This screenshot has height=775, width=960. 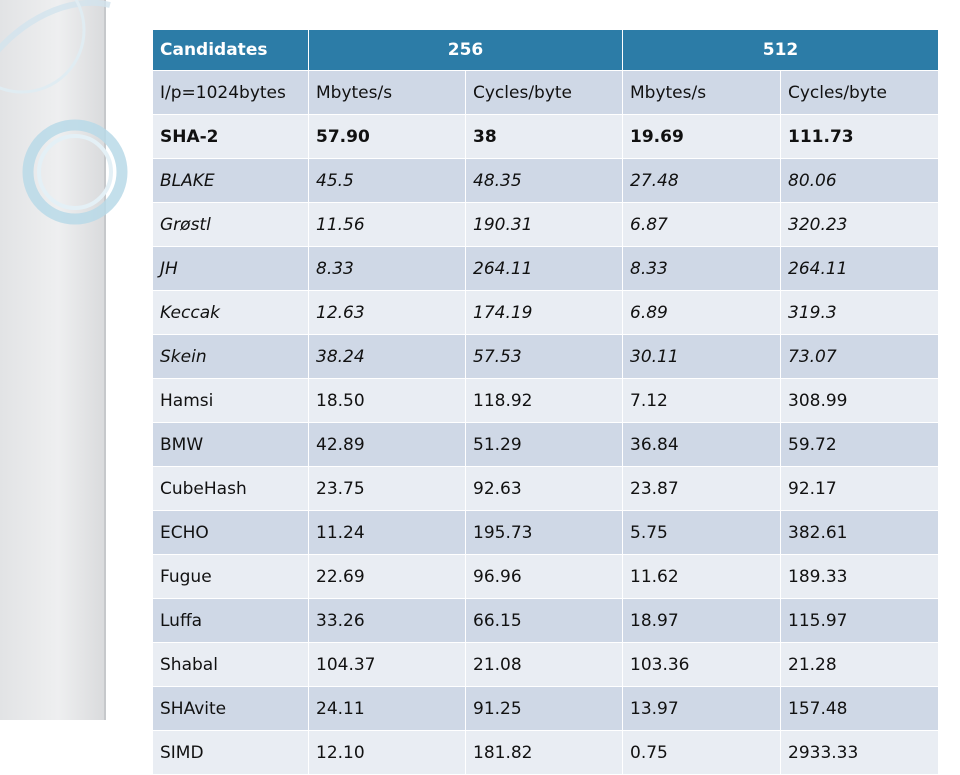 I want to click on table-cell: 38.24, so click(x=387, y=356).